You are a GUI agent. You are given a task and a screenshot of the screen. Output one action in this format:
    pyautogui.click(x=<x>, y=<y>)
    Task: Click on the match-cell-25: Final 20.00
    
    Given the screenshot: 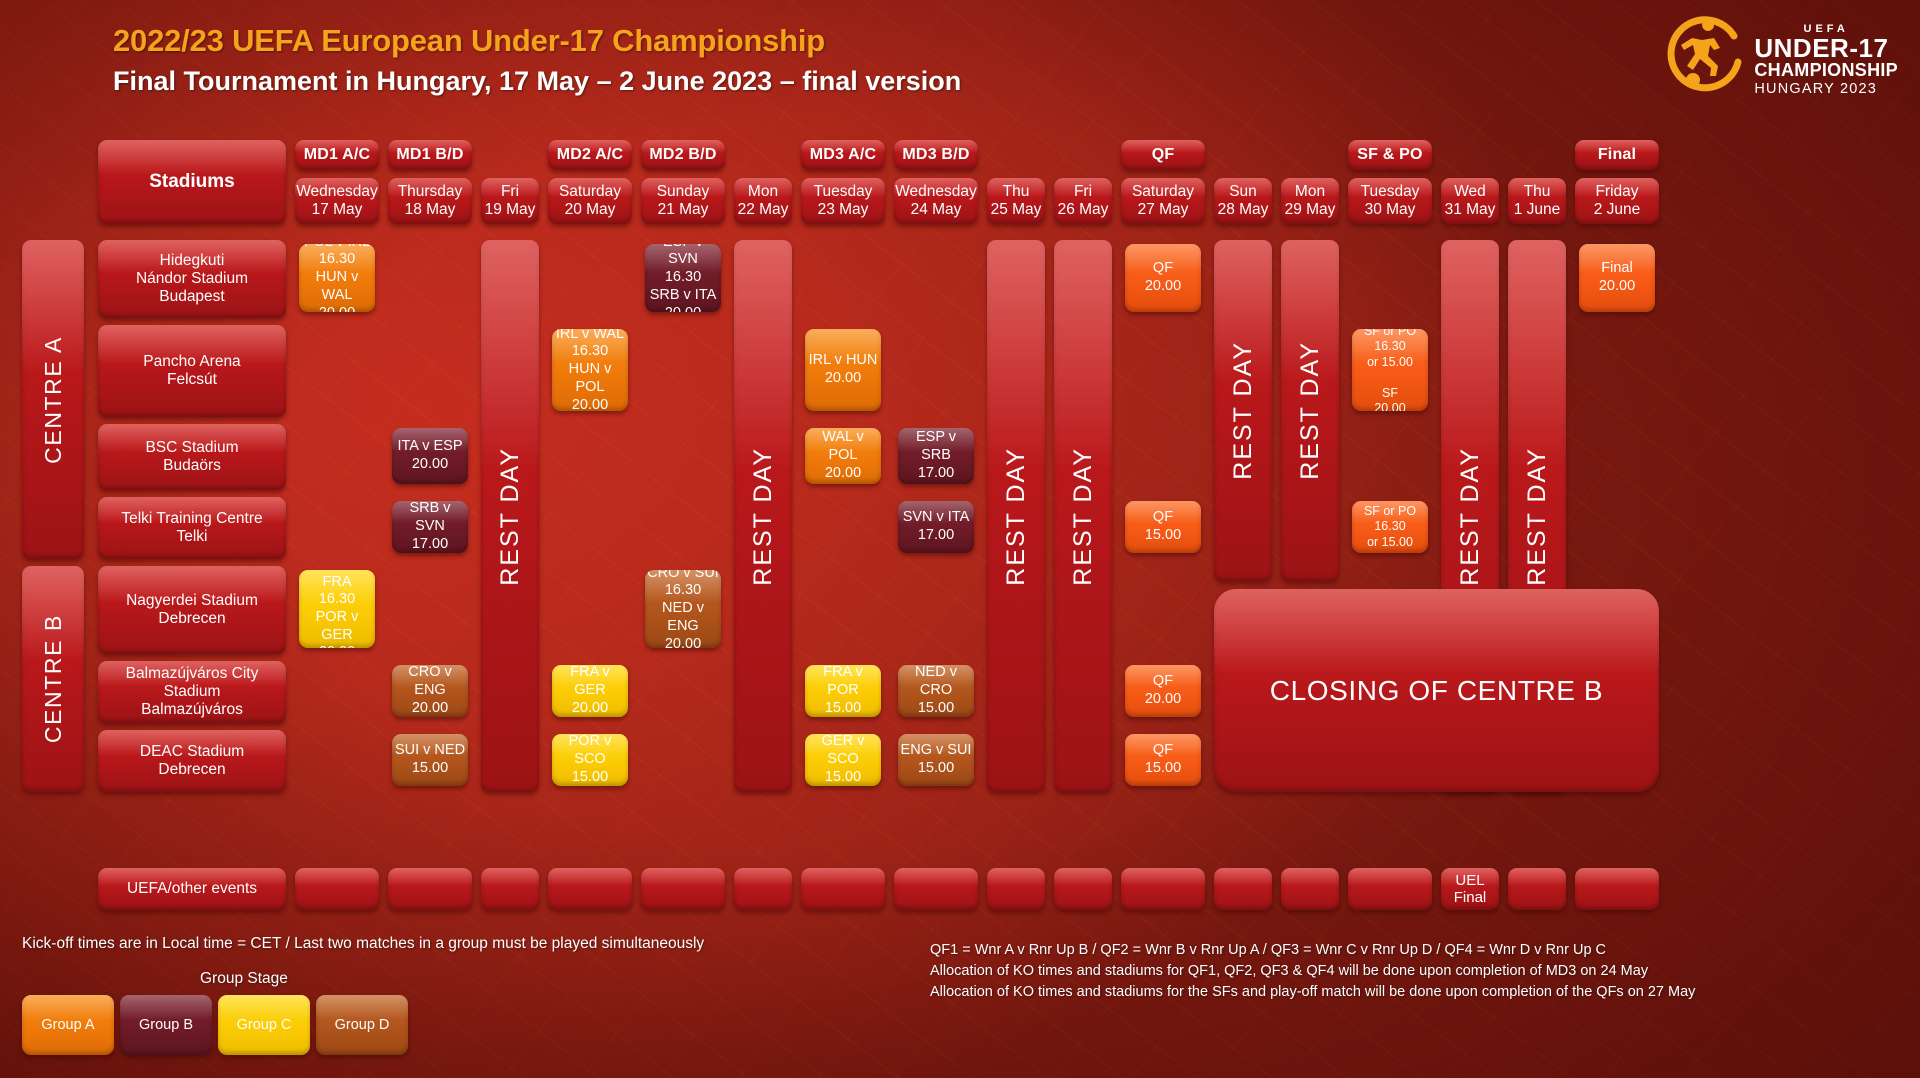 What is the action you would take?
    pyautogui.click(x=1617, y=278)
    